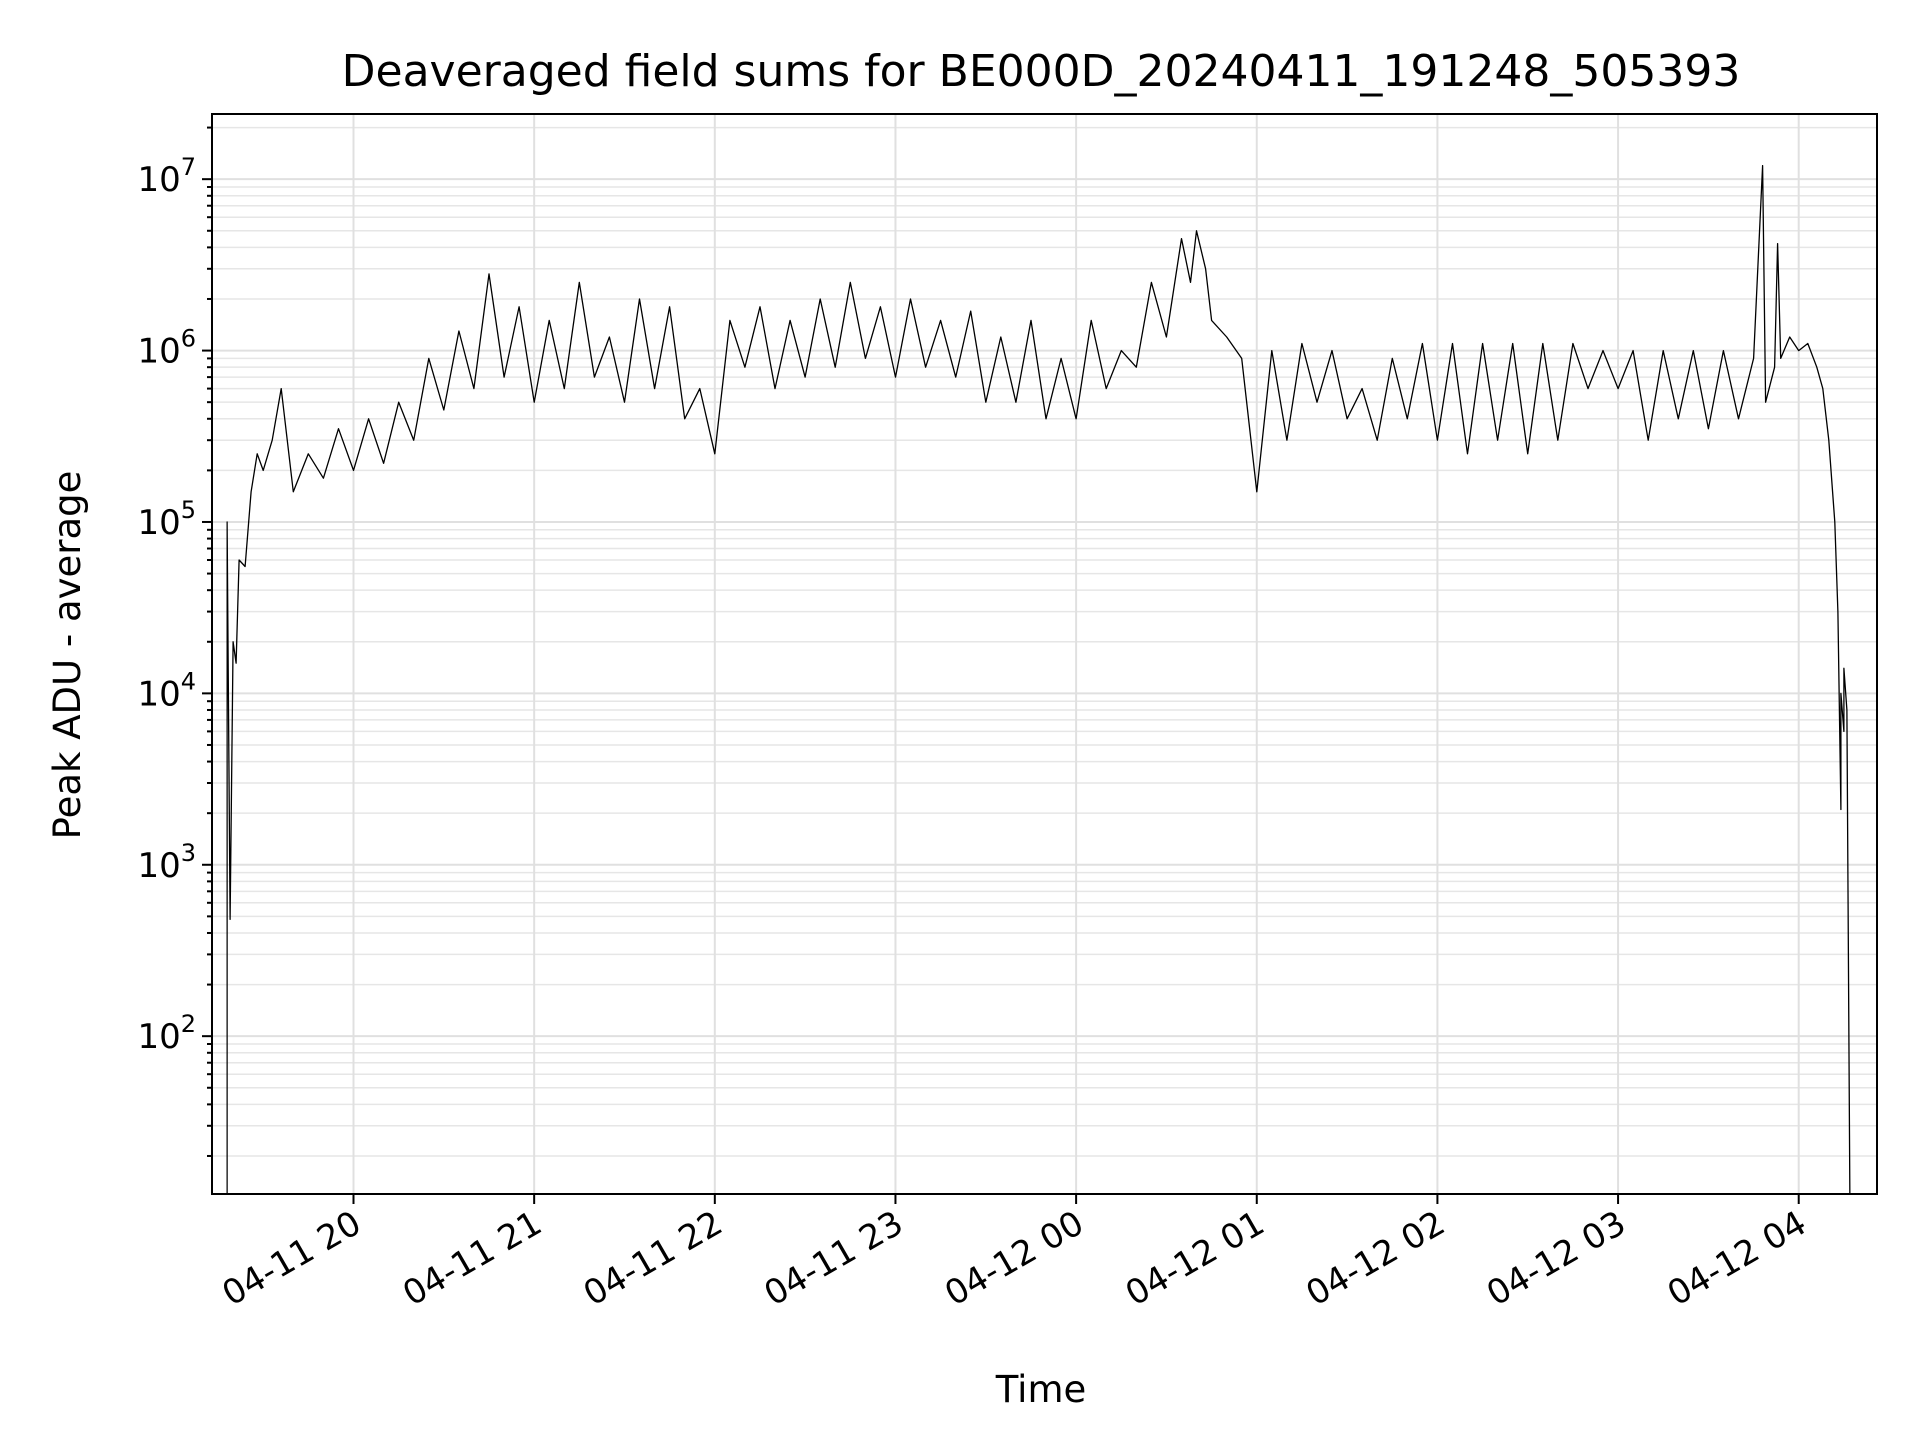 This screenshot has height=1440, width=1920. What do you see at coordinates (188, 510) in the screenshot?
I see `y-tick-exponent: 5` at bounding box center [188, 510].